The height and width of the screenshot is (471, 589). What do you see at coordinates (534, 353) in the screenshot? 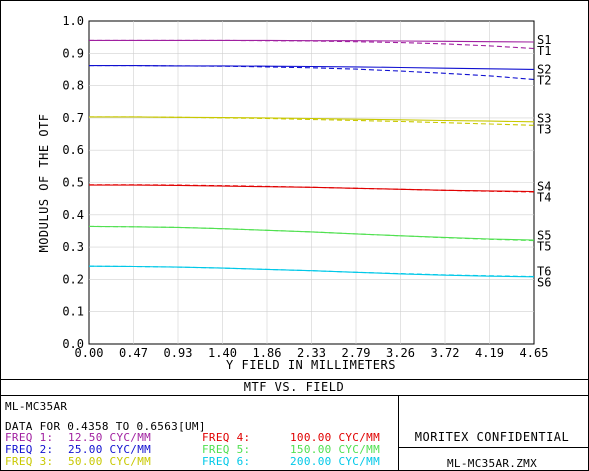
I see `x-tick-label: 4.65` at bounding box center [534, 353].